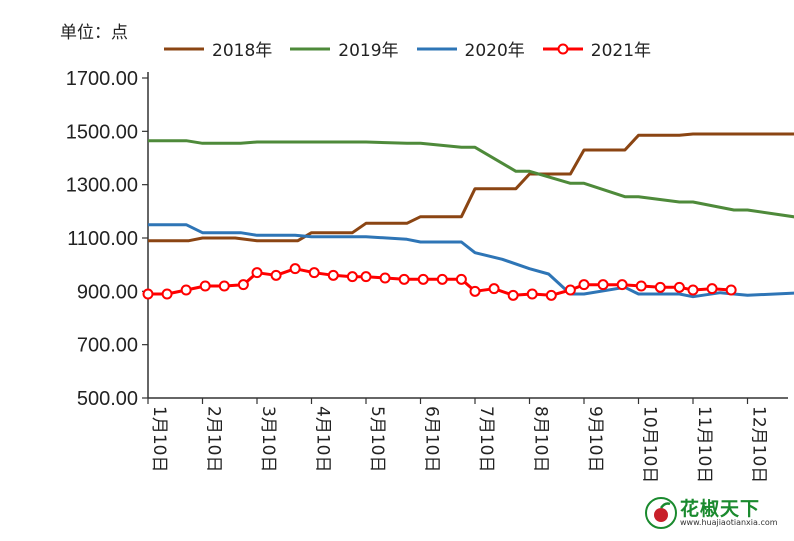  I want to click on x-tick-label: 5月10日, so click(377, 439).